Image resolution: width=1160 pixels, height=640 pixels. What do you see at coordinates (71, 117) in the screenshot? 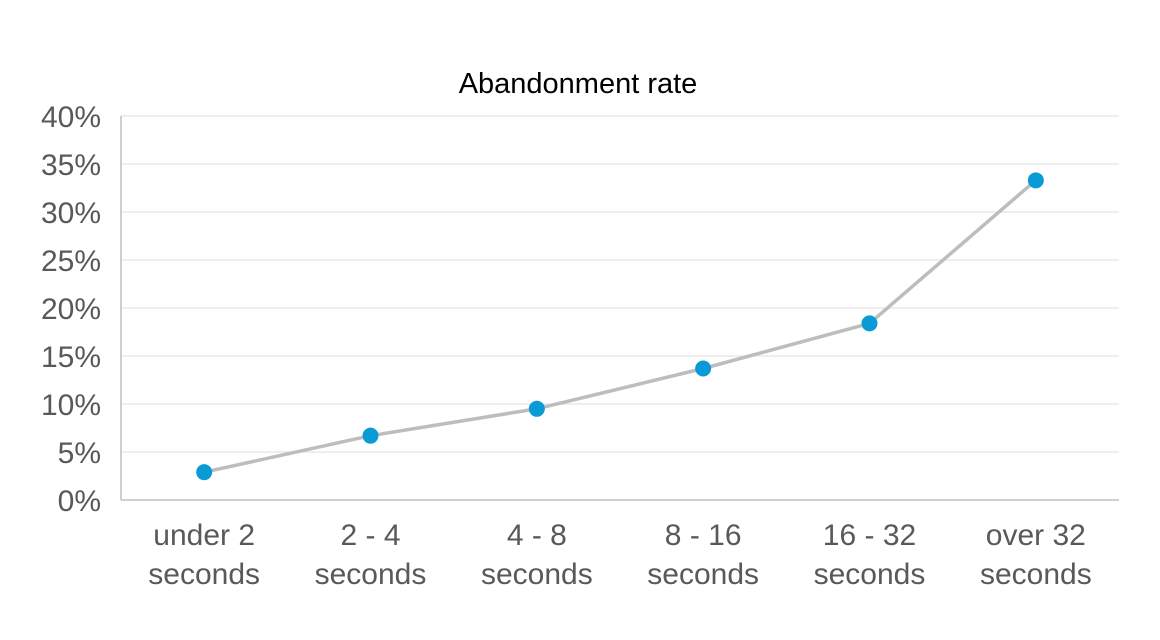
I see `y-tick-label-8: 40%` at bounding box center [71, 117].